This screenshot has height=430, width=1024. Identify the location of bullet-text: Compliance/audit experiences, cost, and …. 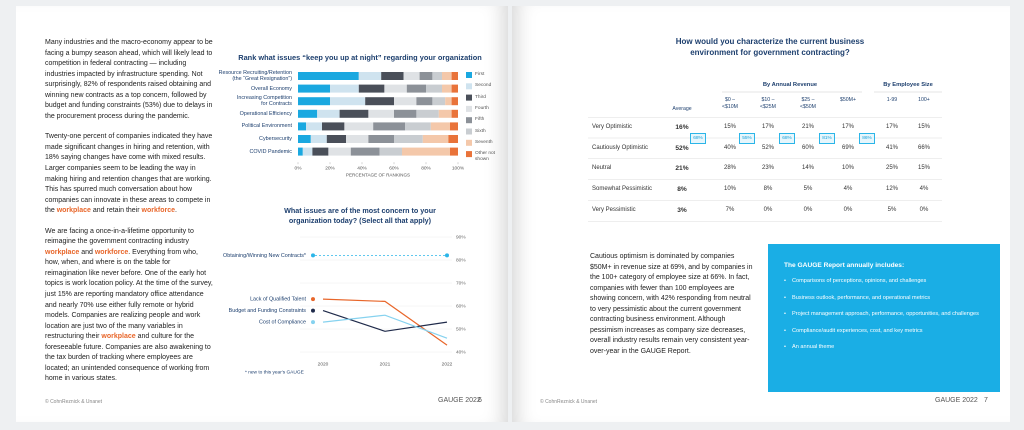
(857, 330).